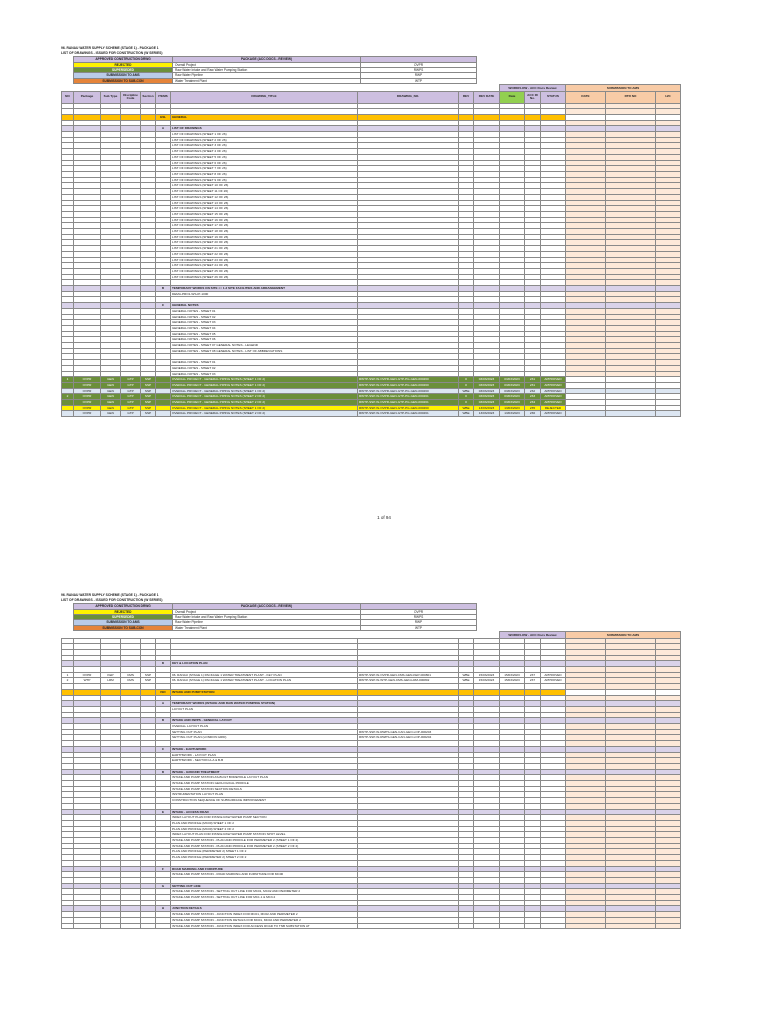  I want to click on table-row: LIST OF DRAWINGS (SHEET 17 OF 26), so click(371, 226).